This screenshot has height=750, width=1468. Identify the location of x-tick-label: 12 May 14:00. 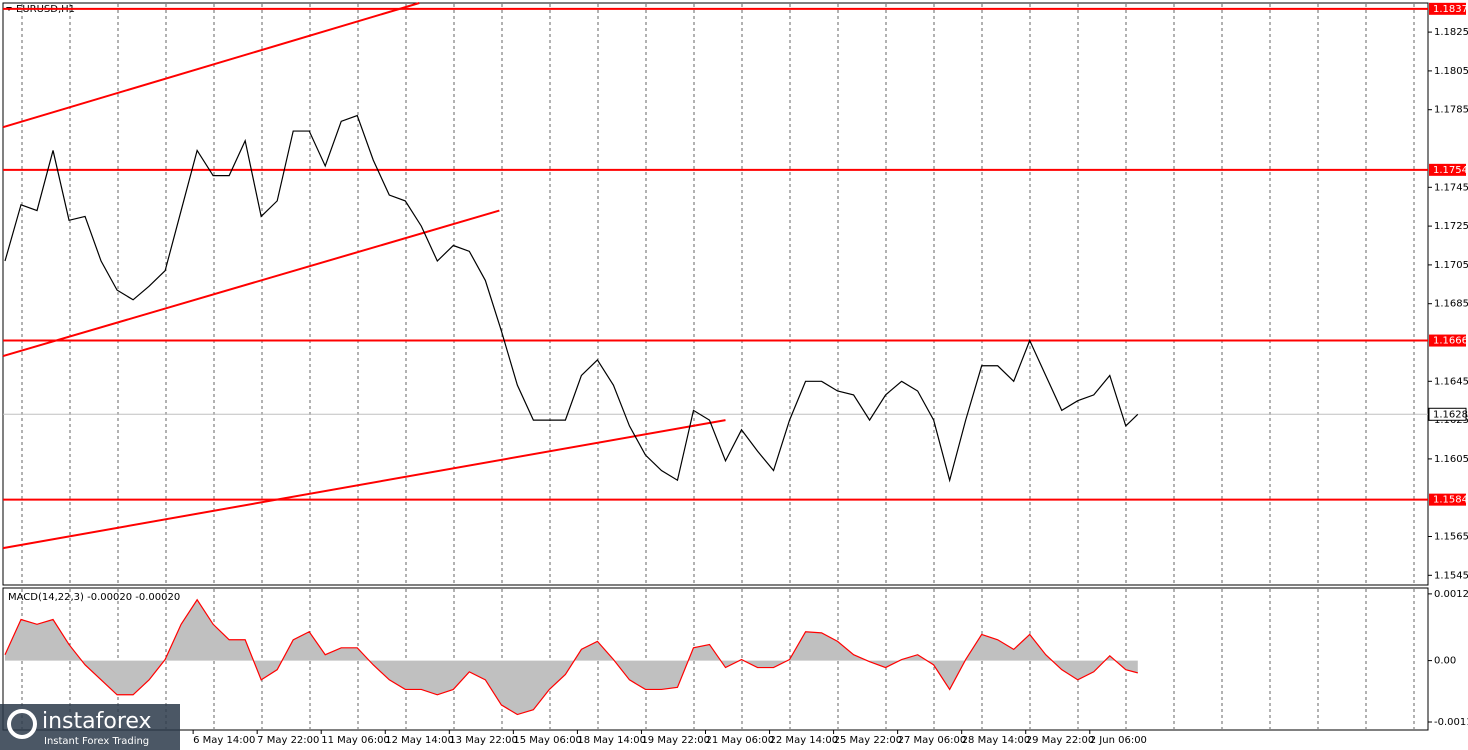
(419, 740).